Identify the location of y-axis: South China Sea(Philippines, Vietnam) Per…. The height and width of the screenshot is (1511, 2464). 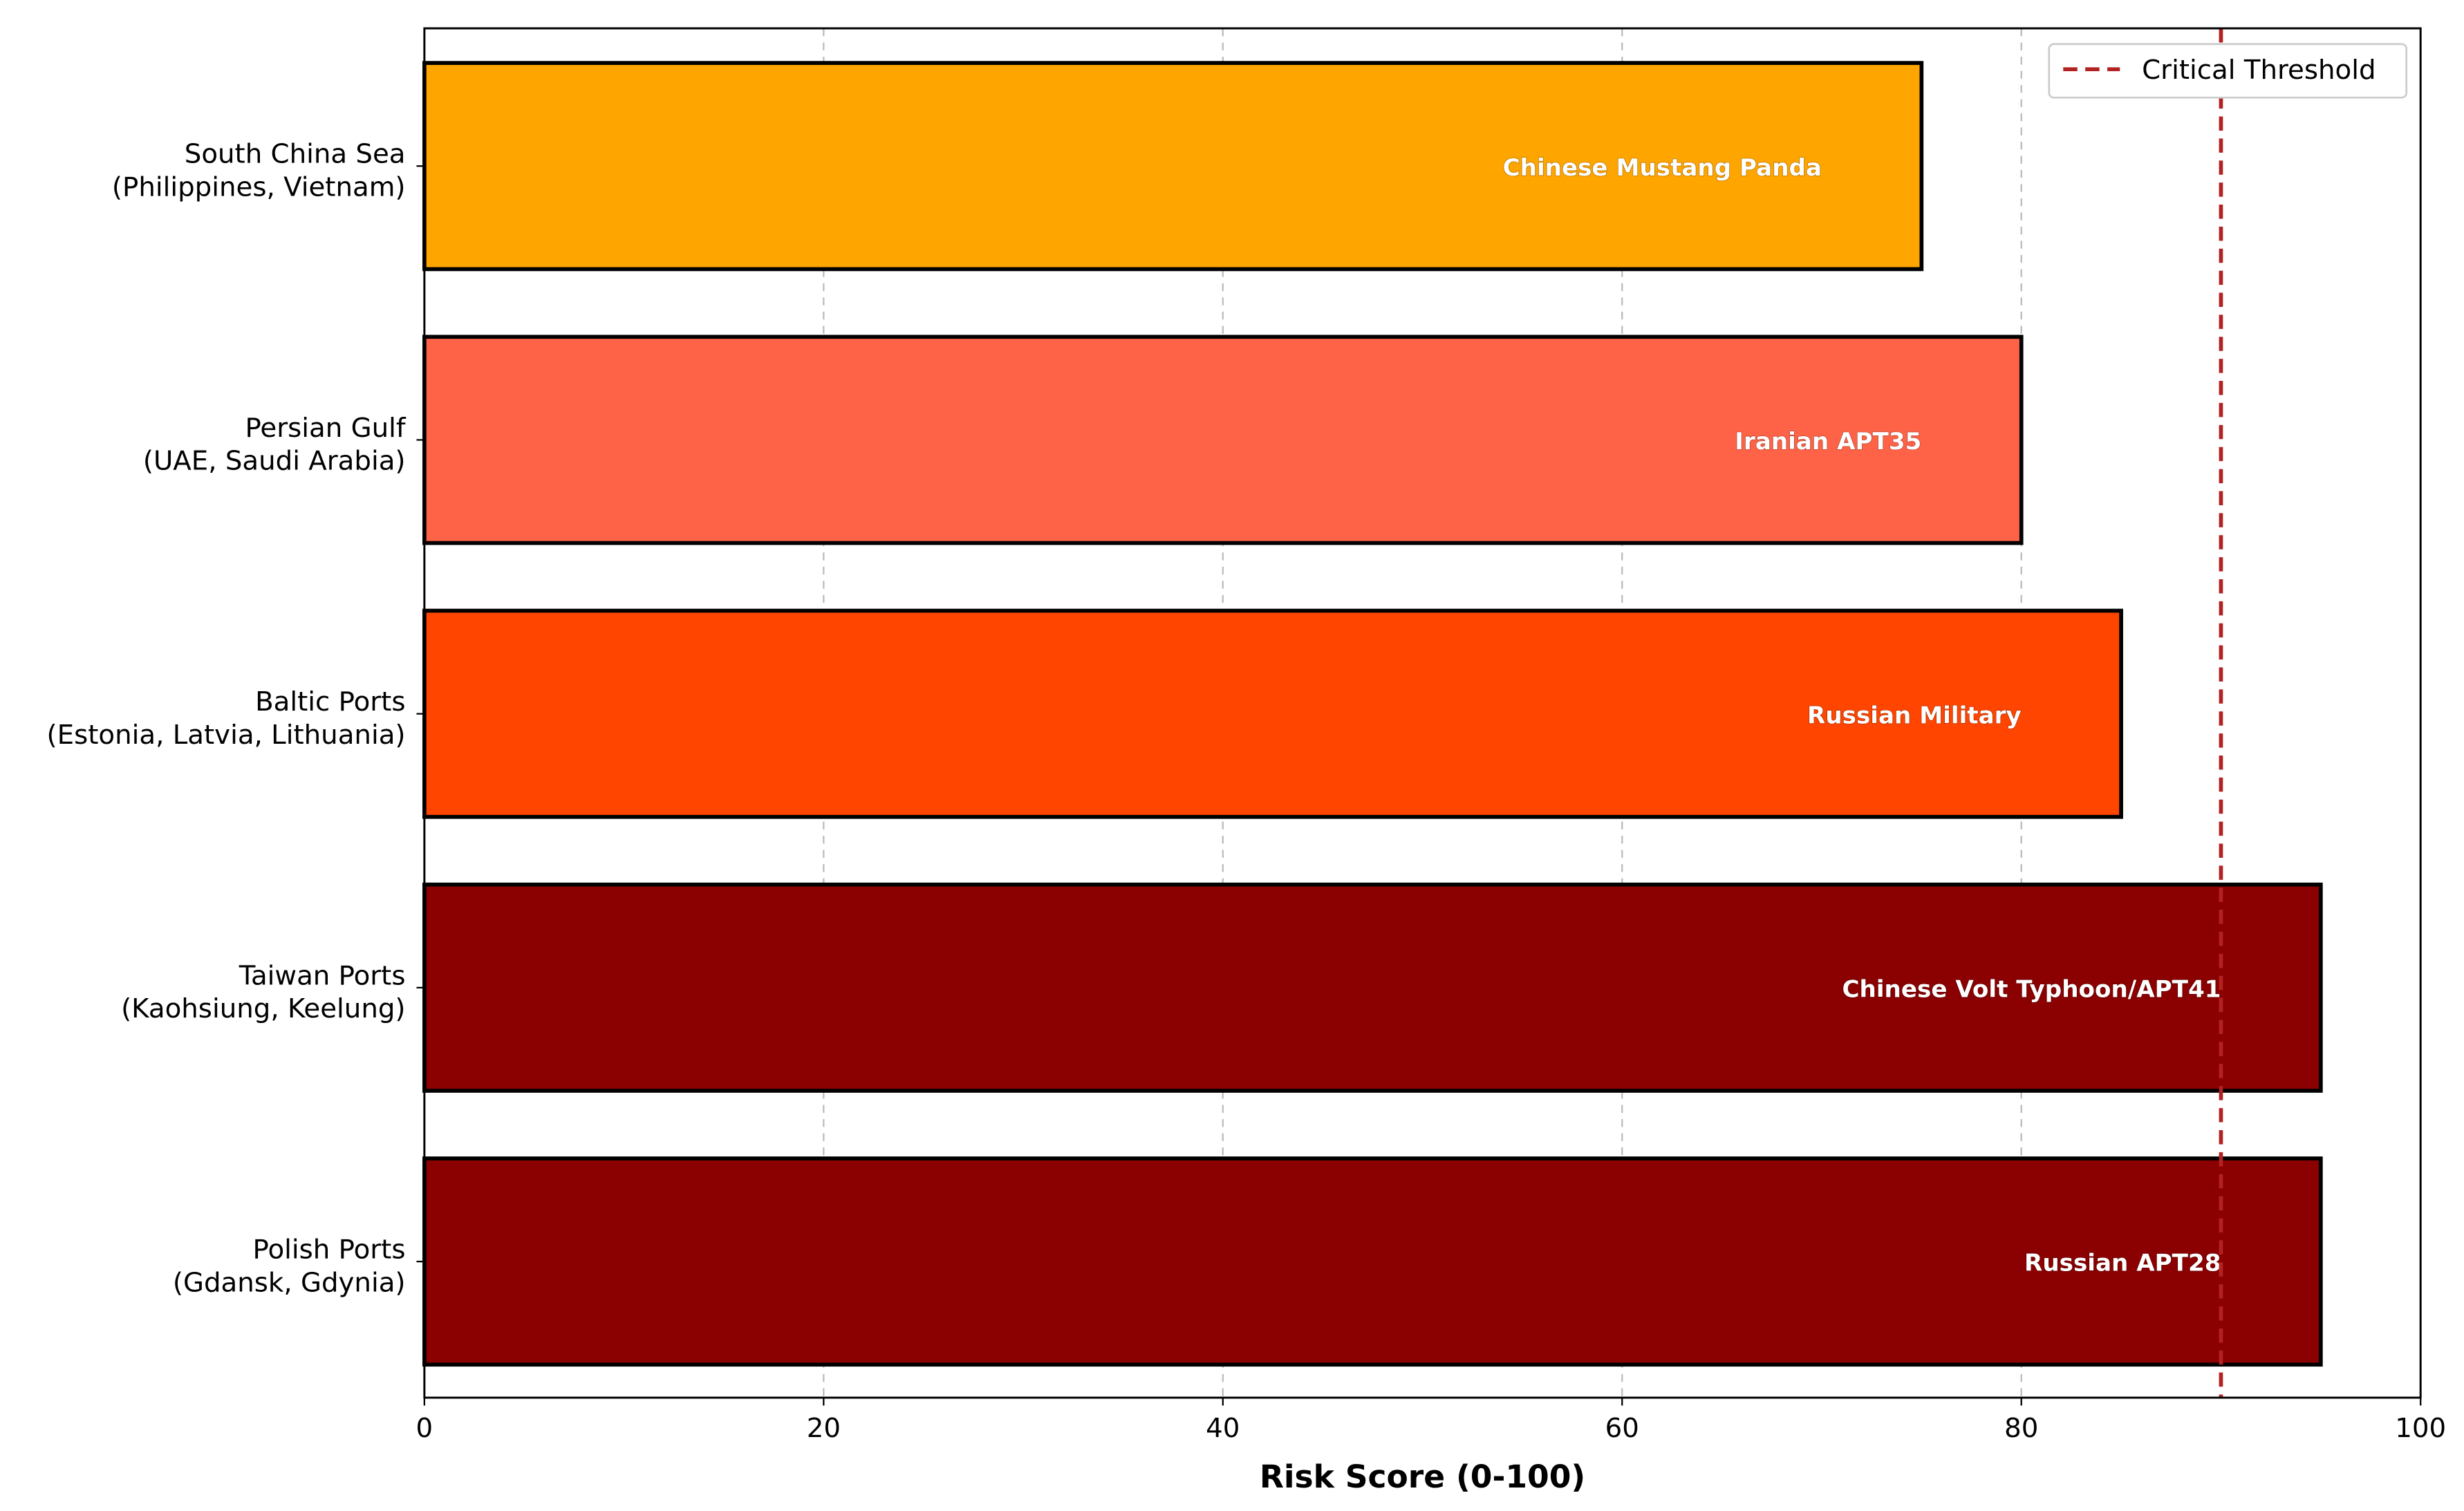
(235, 718).